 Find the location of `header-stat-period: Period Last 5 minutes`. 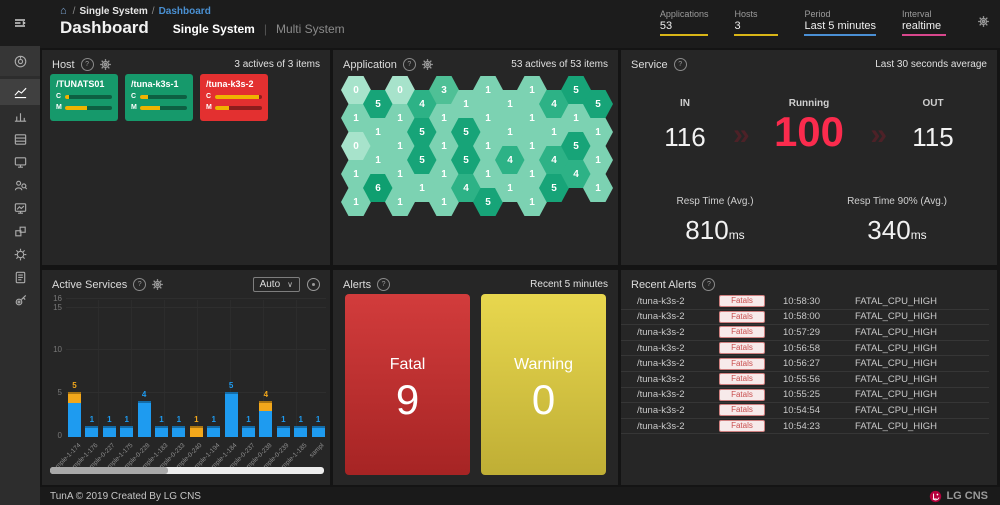

header-stat-period: Period Last 5 minutes is located at coordinates (840, 22).